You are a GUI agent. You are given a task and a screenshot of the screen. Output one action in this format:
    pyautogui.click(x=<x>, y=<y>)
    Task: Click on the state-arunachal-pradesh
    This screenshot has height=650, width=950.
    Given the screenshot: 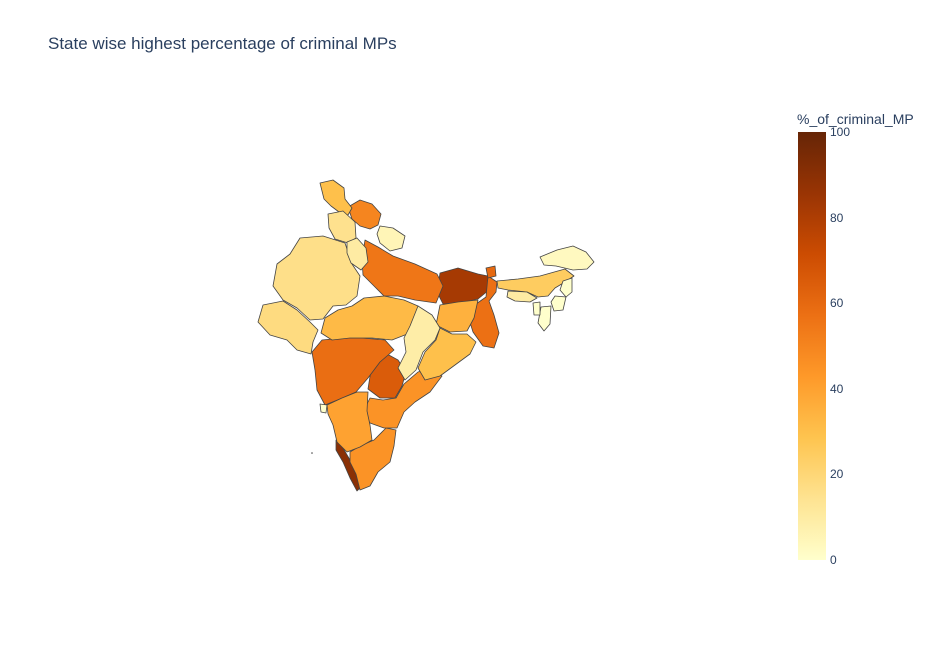 What is the action you would take?
    pyautogui.click(x=567, y=258)
    